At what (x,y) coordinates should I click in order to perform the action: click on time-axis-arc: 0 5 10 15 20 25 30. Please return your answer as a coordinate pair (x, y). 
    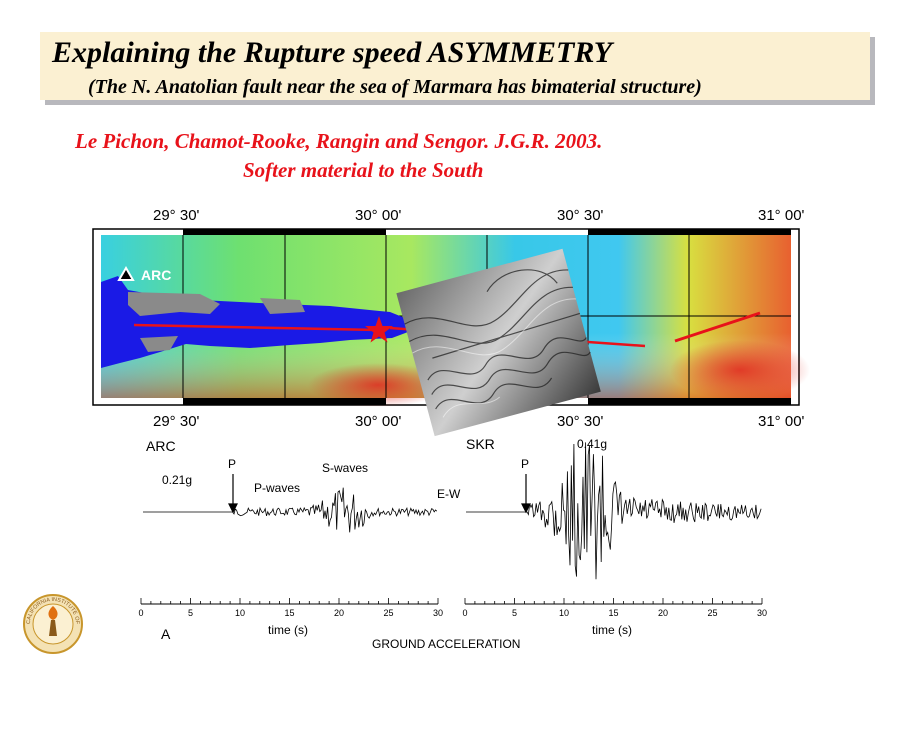
    Looking at the image, I should click on (290, 608).